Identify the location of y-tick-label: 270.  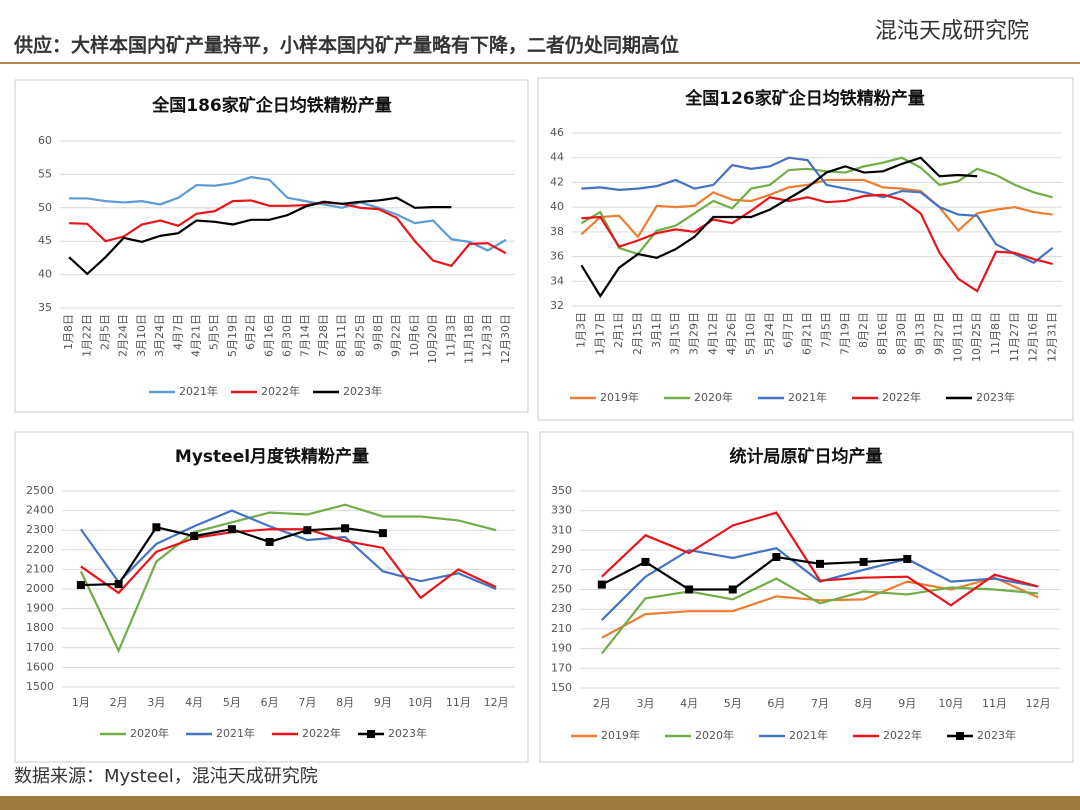
(561, 569).